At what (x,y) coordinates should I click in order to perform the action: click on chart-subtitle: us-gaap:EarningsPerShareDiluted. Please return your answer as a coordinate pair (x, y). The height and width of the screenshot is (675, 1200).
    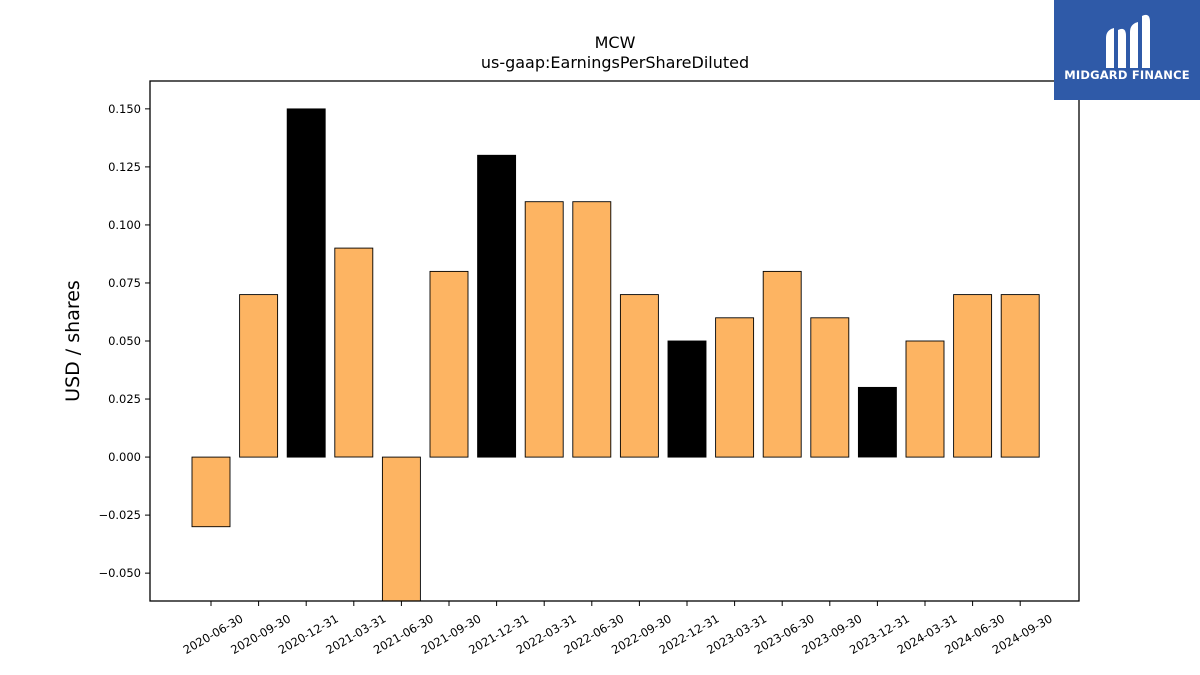
    Looking at the image, I should click on (615, 62).